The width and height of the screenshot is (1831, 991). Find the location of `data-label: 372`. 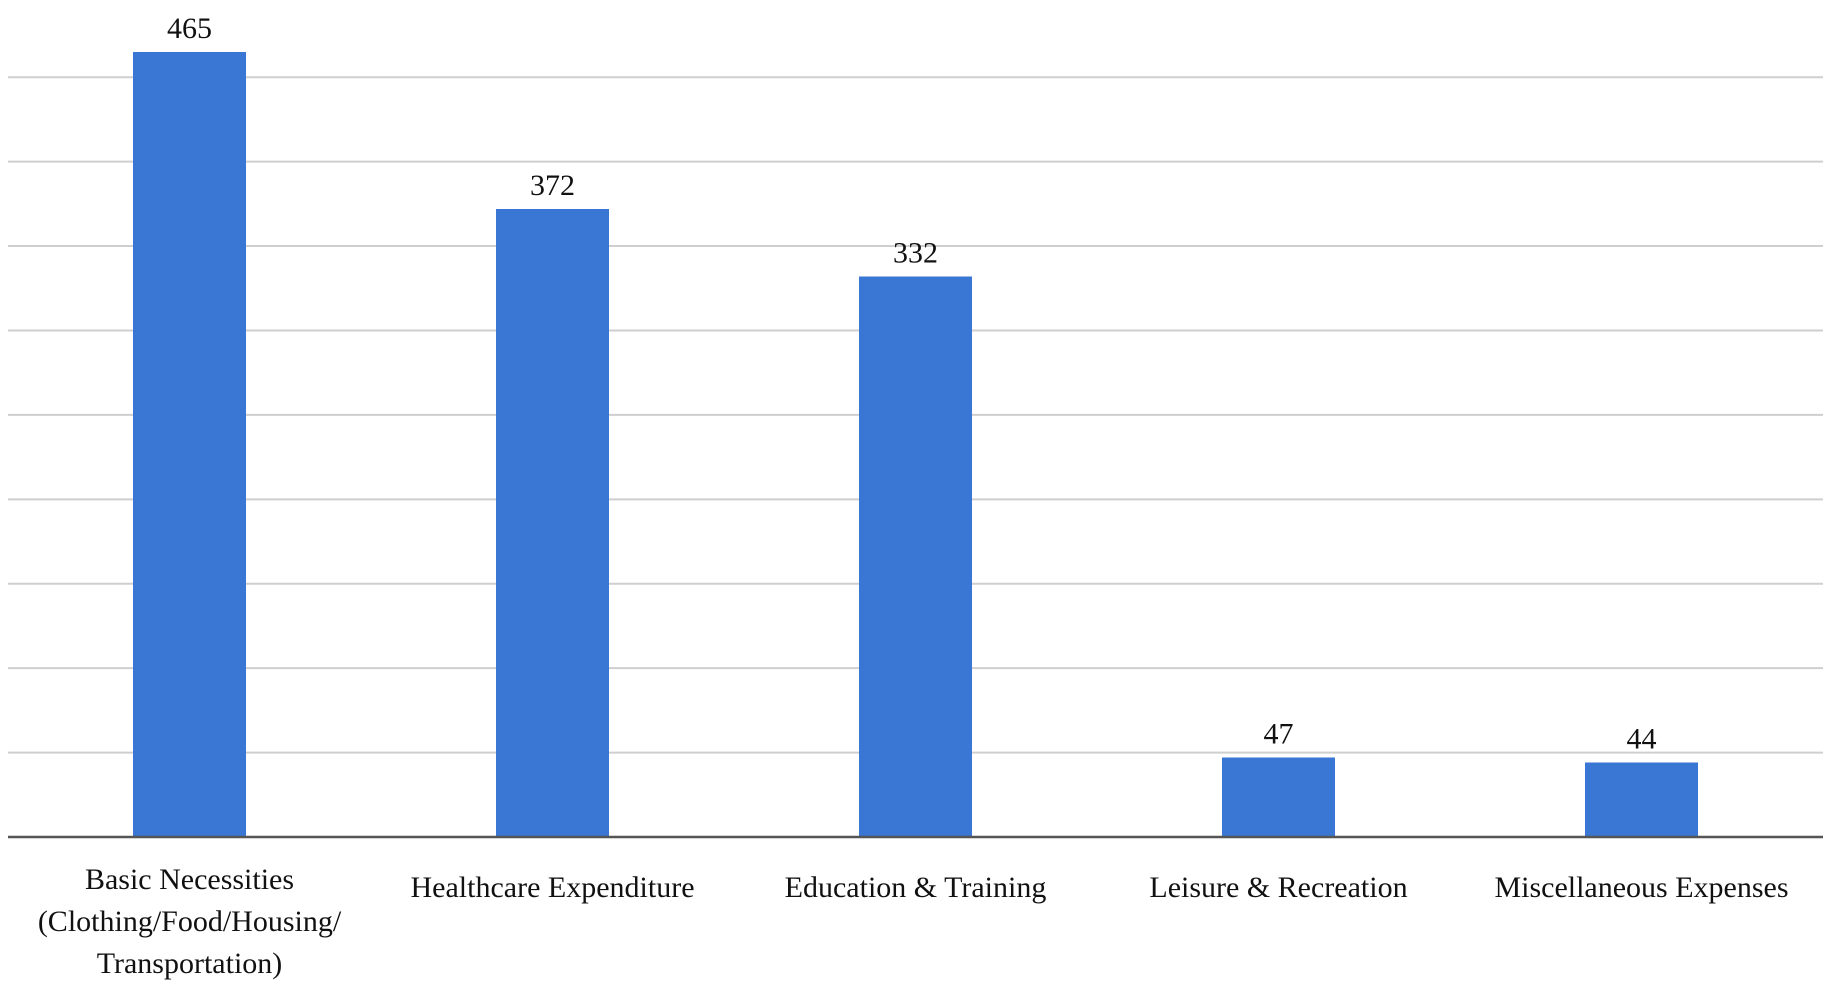

data-label: 372 is located at coordinates (552, 185).